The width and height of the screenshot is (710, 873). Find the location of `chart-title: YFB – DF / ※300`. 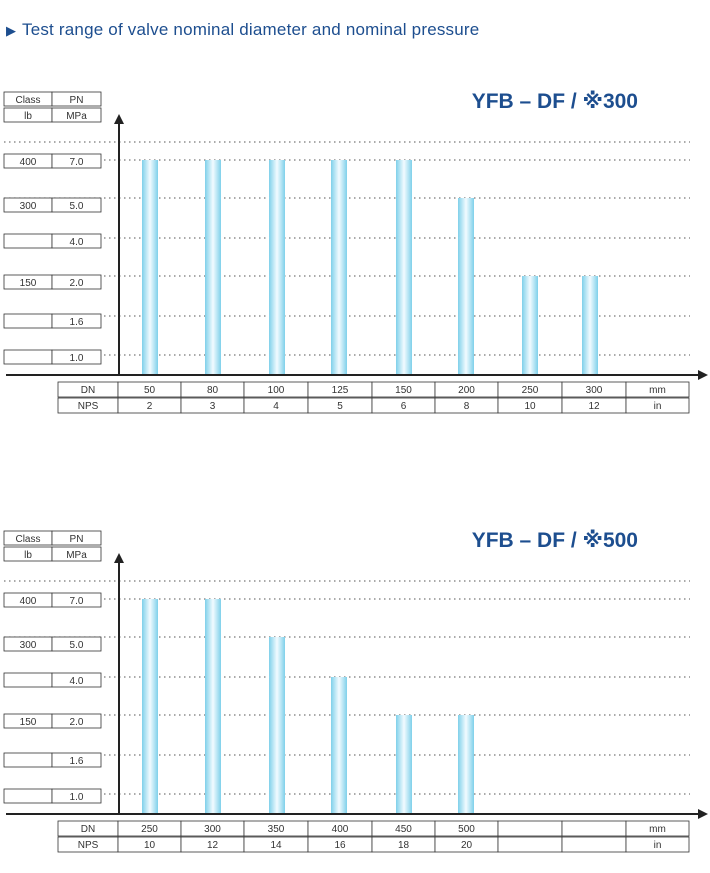

chart-title: YFB – DF / ※300 is located at coordinates (555, 101).